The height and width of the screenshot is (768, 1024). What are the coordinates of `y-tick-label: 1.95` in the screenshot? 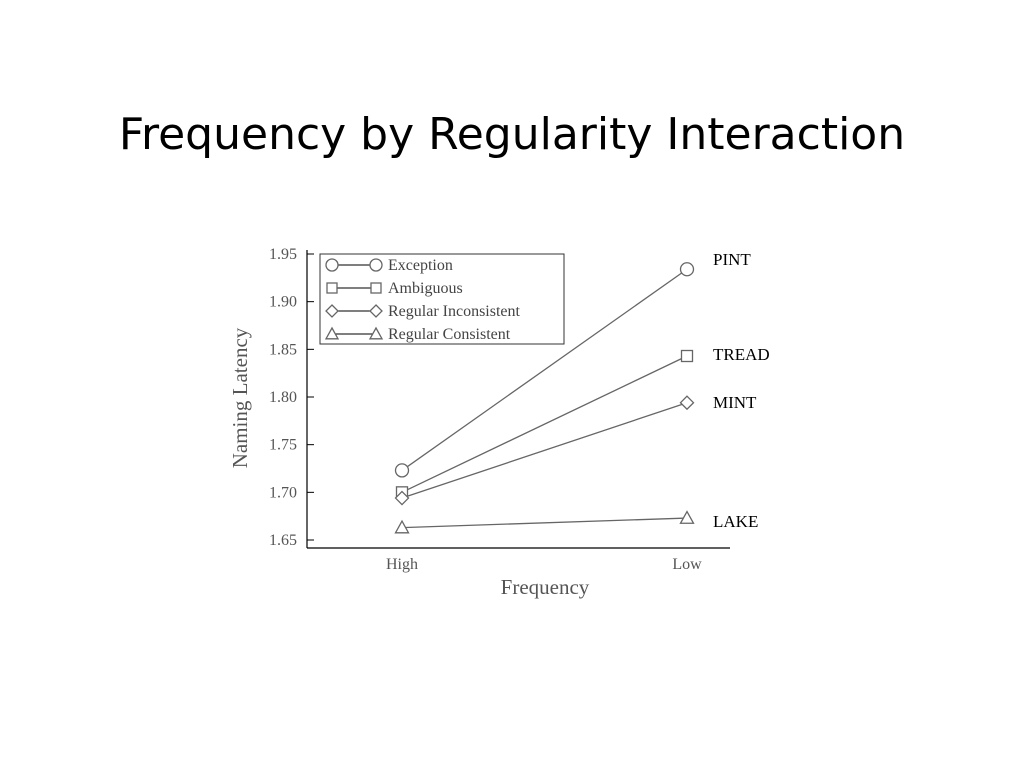 It's located at (283, 254).